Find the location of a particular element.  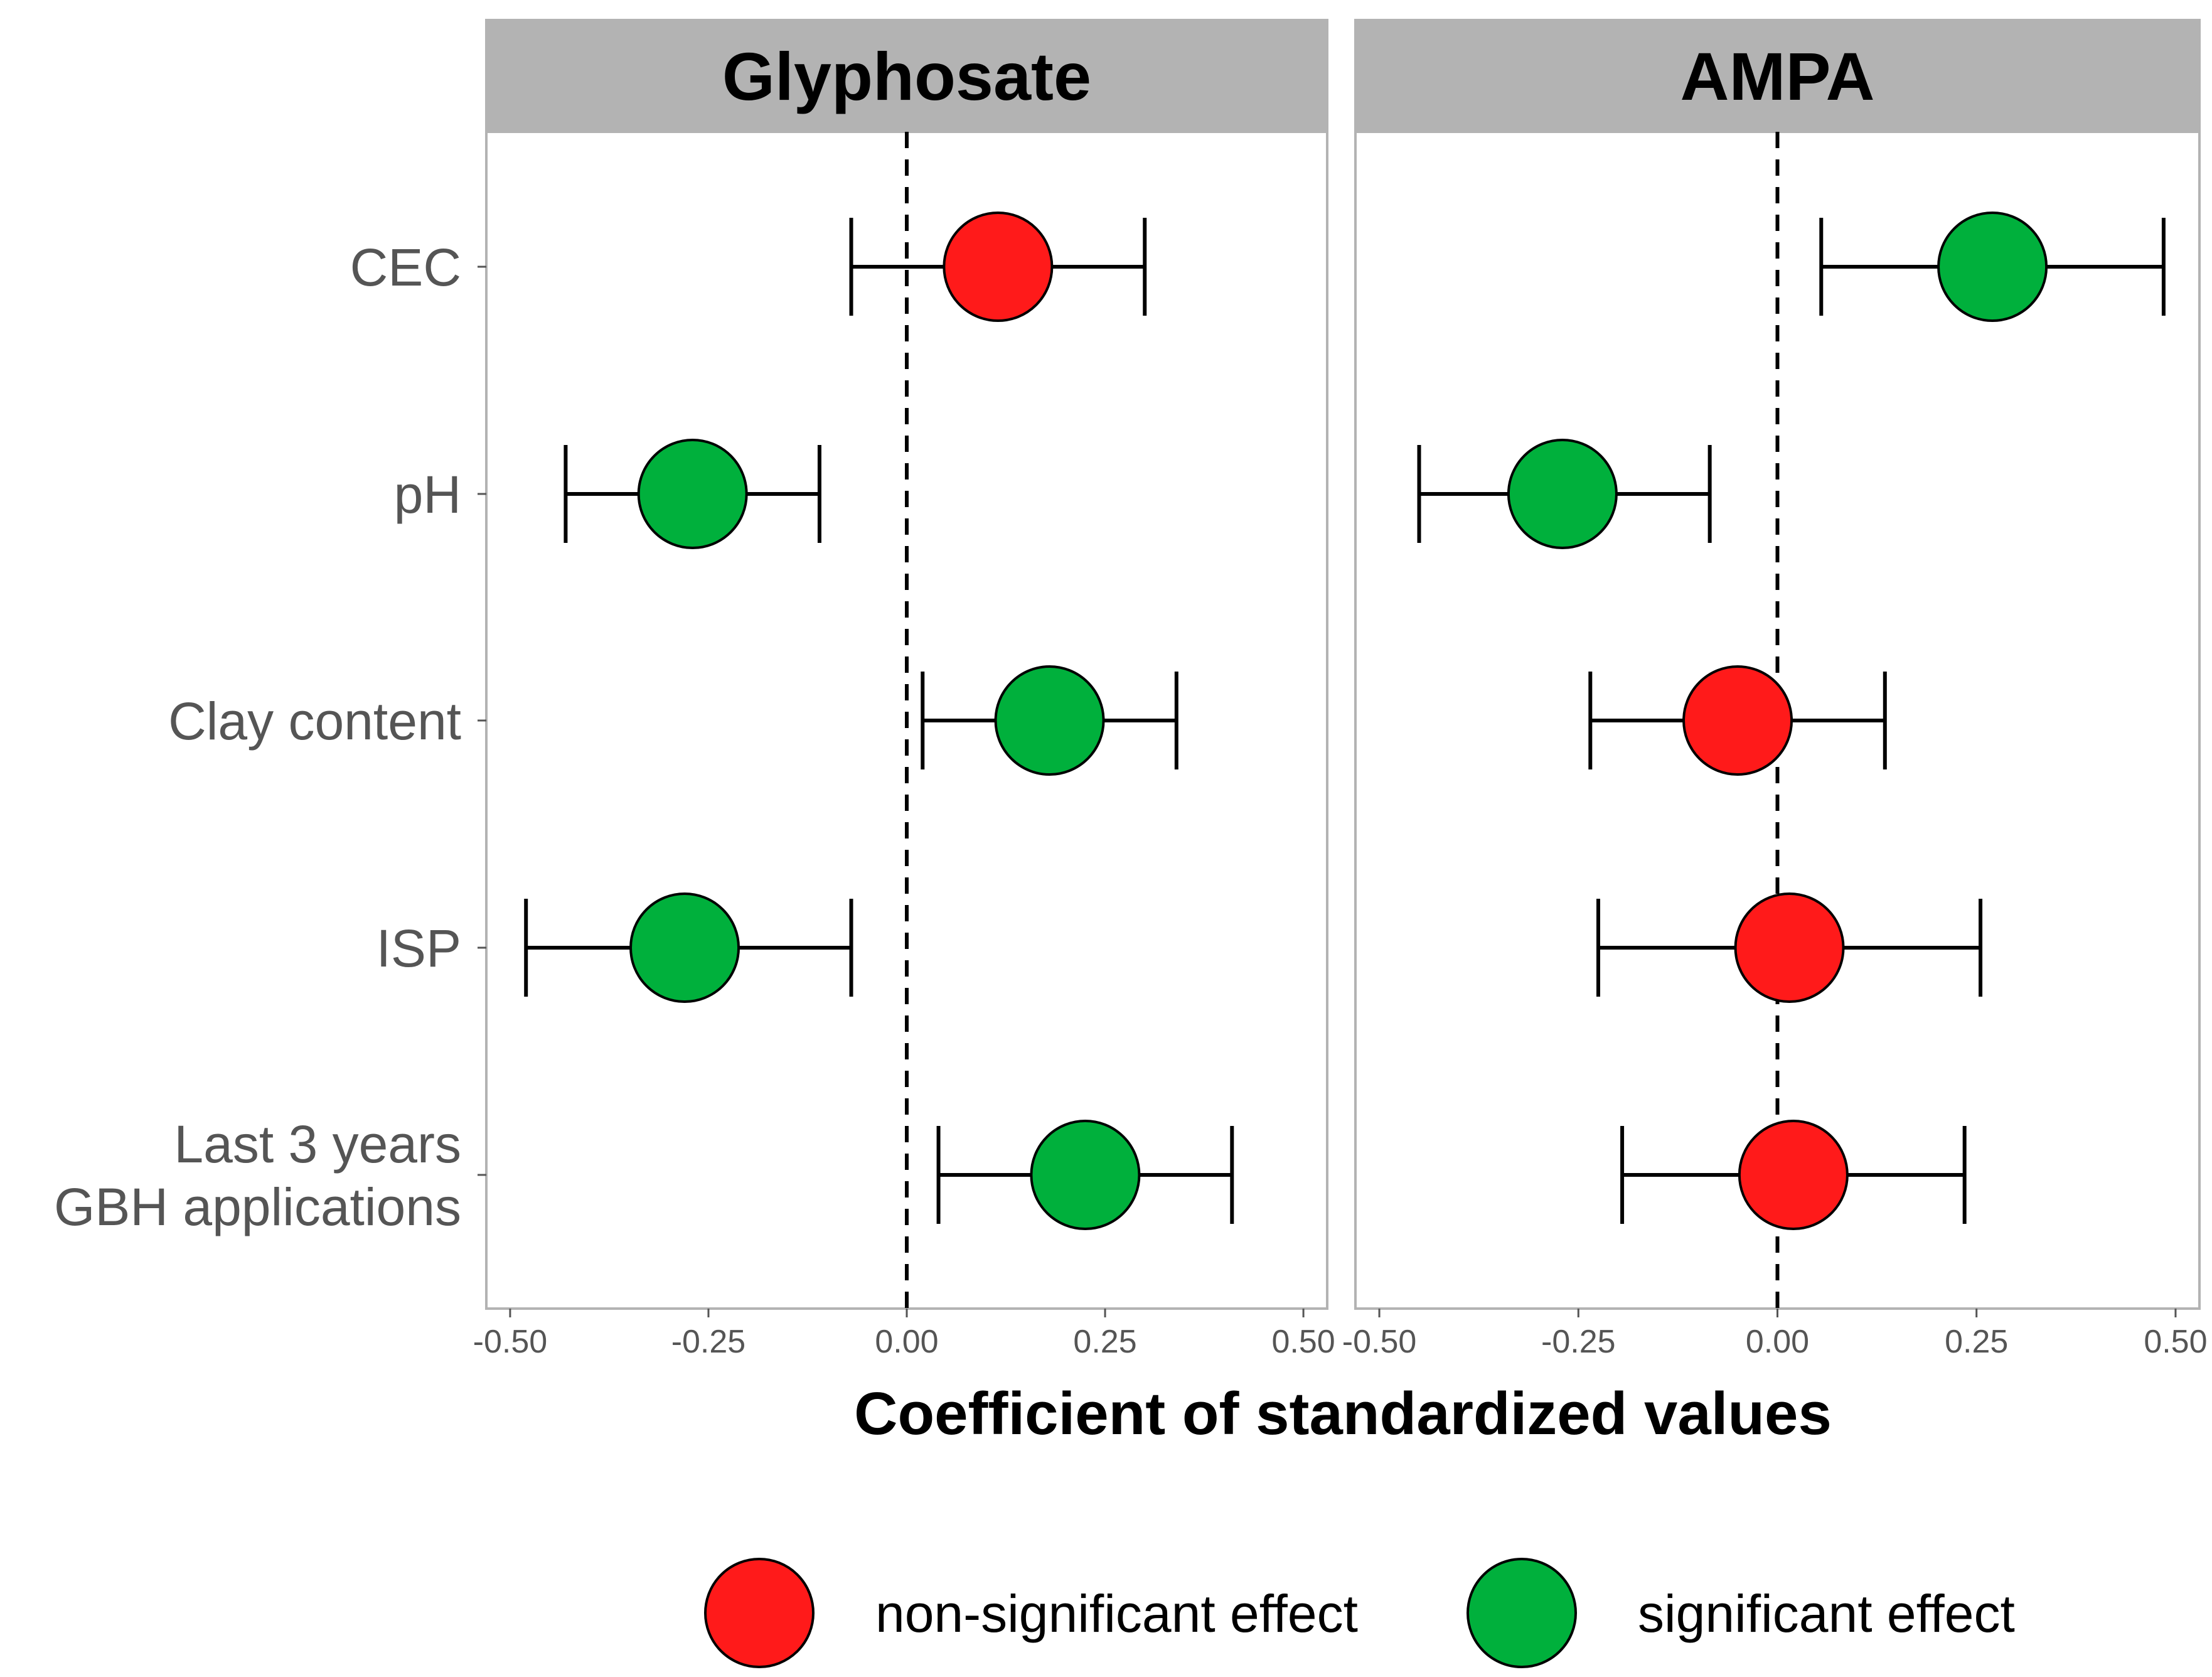

panel-1-title: Glyphosate is located at coordinates (906, 76).